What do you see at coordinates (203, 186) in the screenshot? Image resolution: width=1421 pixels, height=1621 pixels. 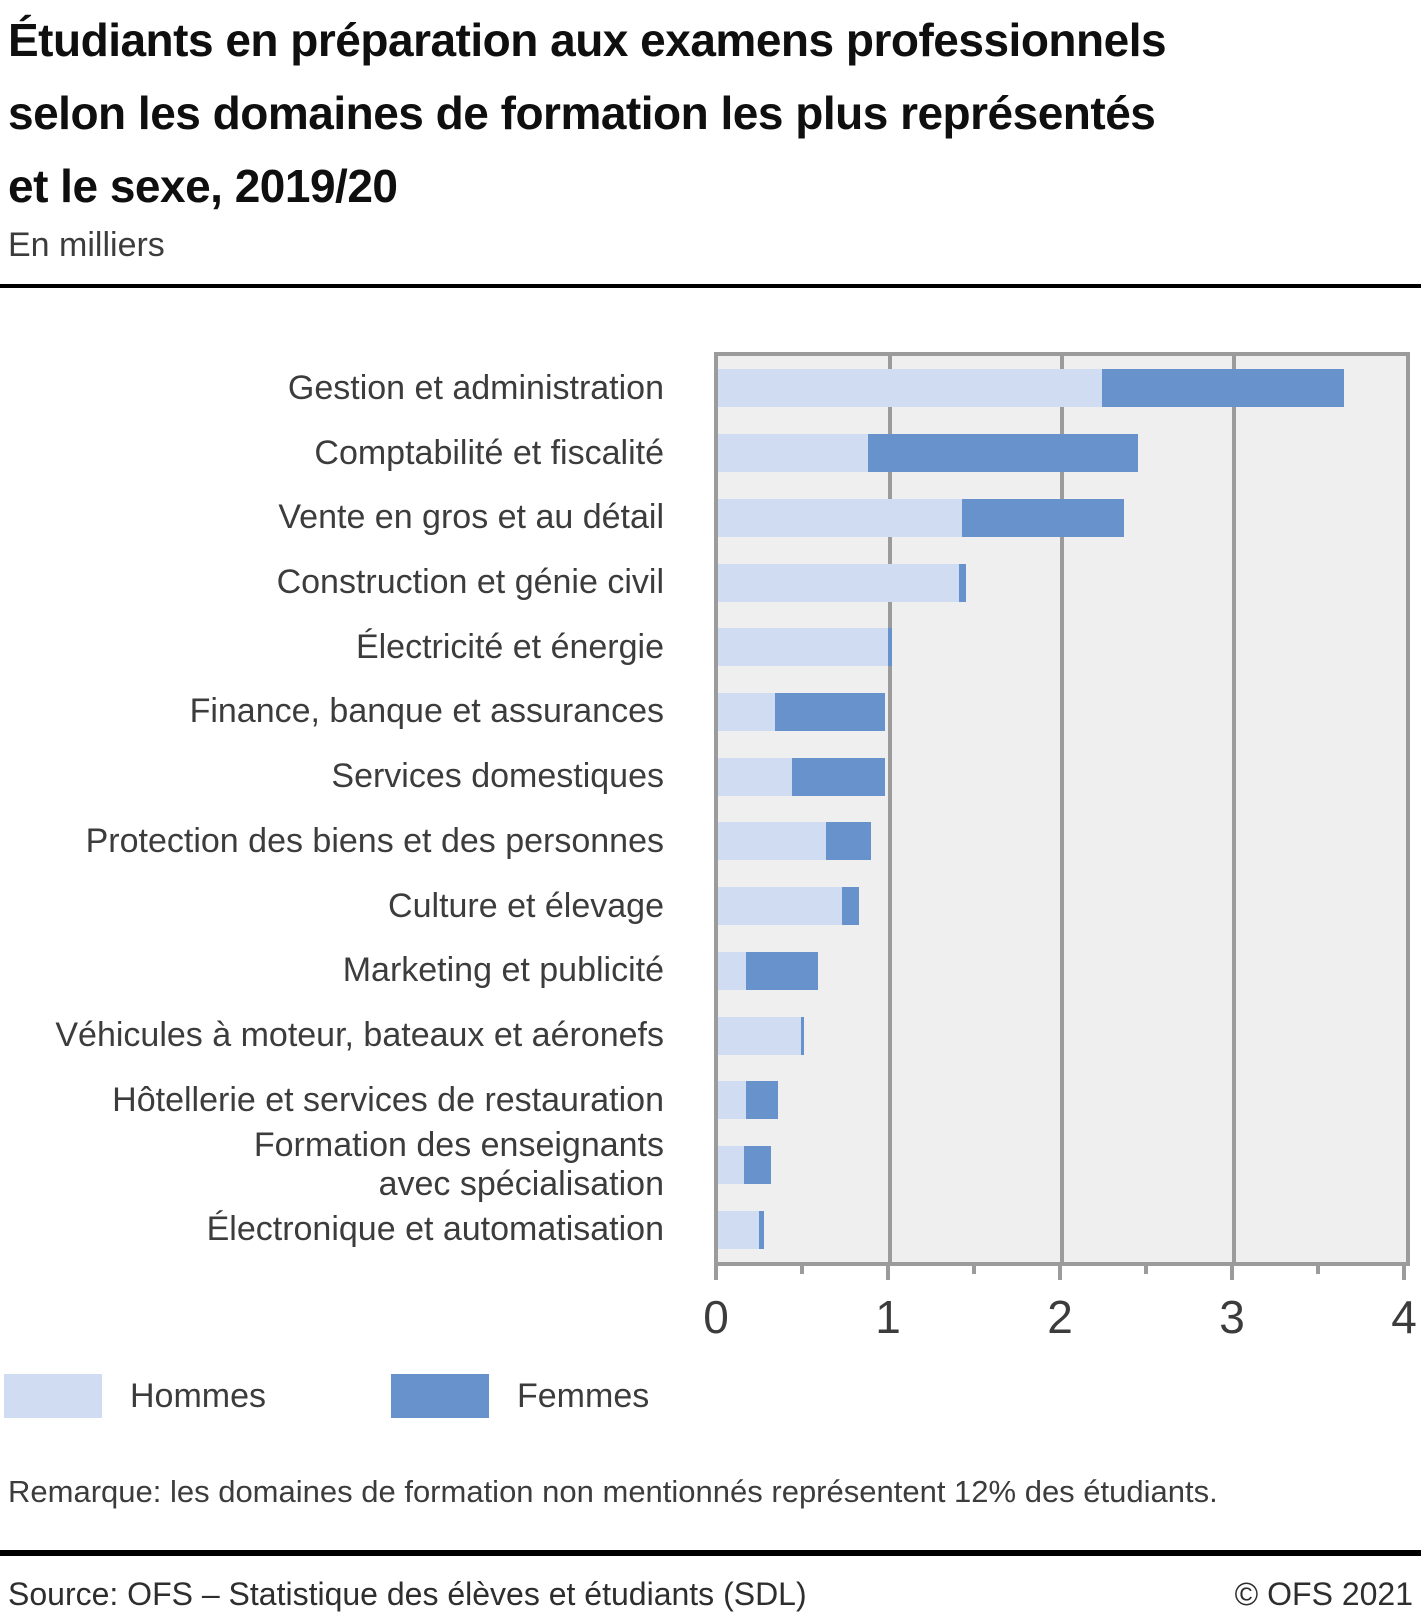 I see `chart-title-line-3: et le sexe, 2019/20` at bounding box center [203, 186].